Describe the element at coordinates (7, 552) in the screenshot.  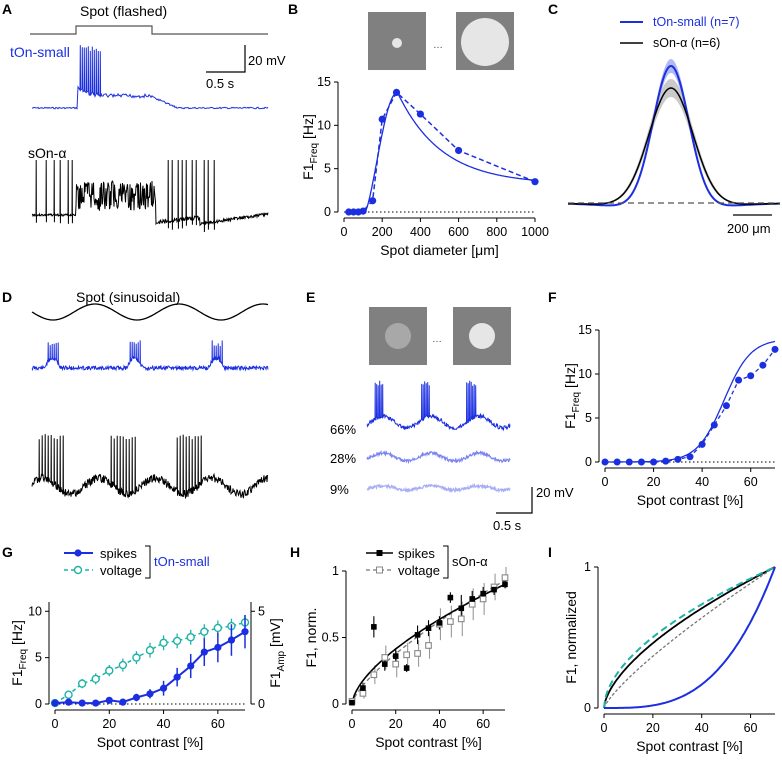
I see `panel-letter-g: G` at that location.